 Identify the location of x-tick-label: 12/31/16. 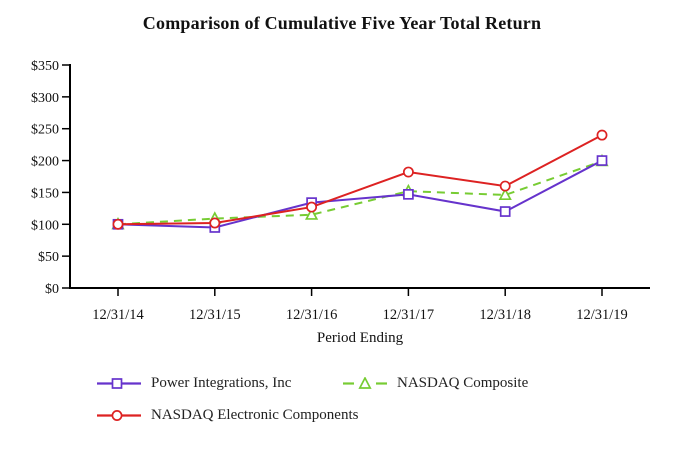
(312, 315).